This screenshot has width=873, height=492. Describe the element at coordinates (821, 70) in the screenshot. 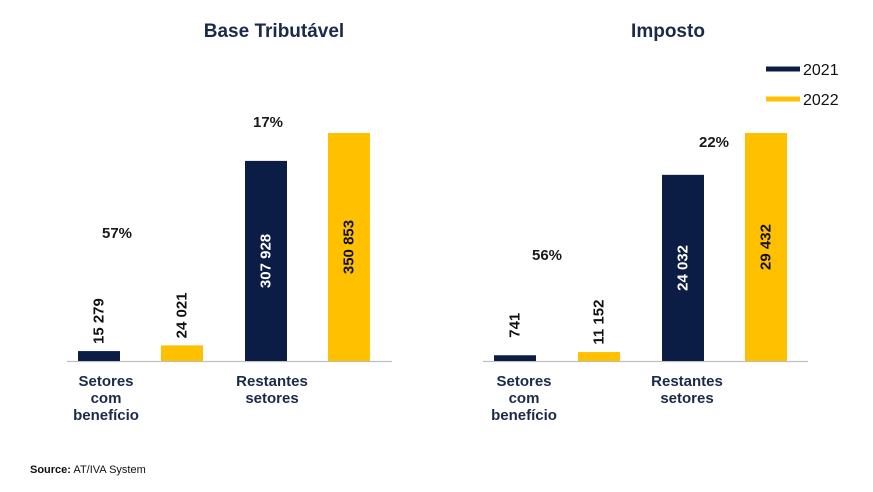

I see `legend-label-2021: 2021` at that location.